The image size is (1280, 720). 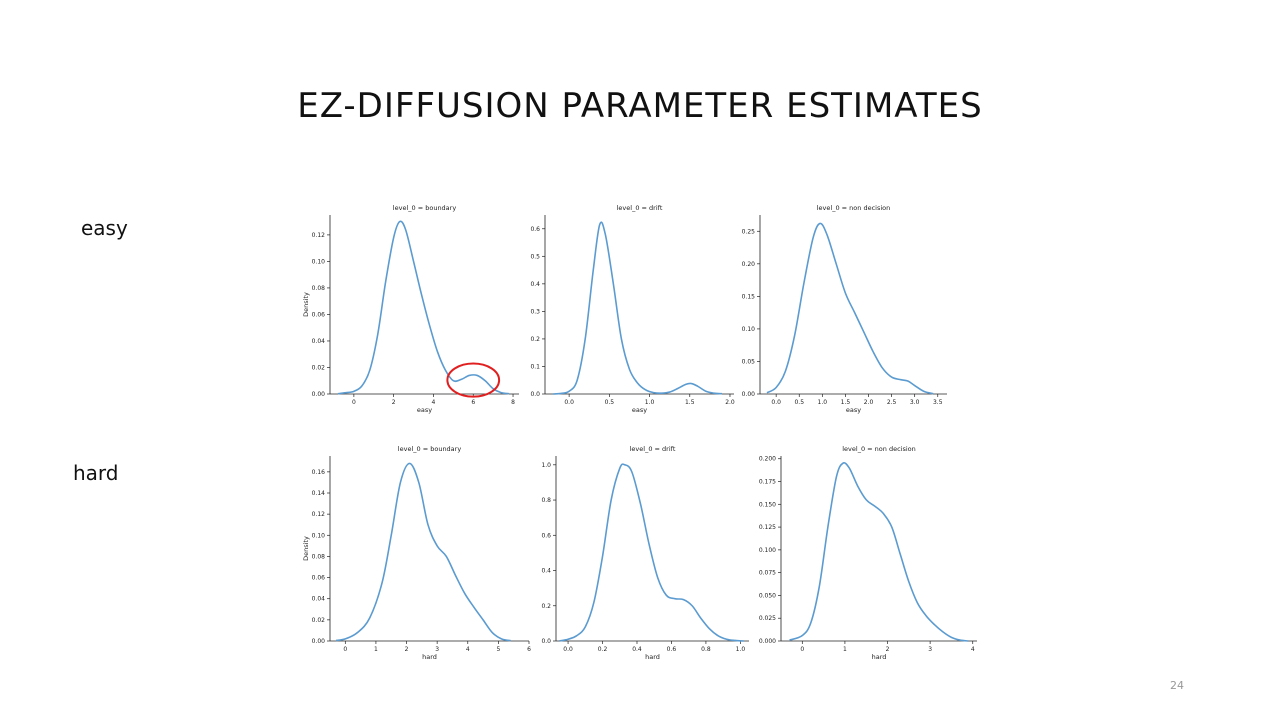 I want to click on y-tick-label: 0.16, so click(x=319, y=472).